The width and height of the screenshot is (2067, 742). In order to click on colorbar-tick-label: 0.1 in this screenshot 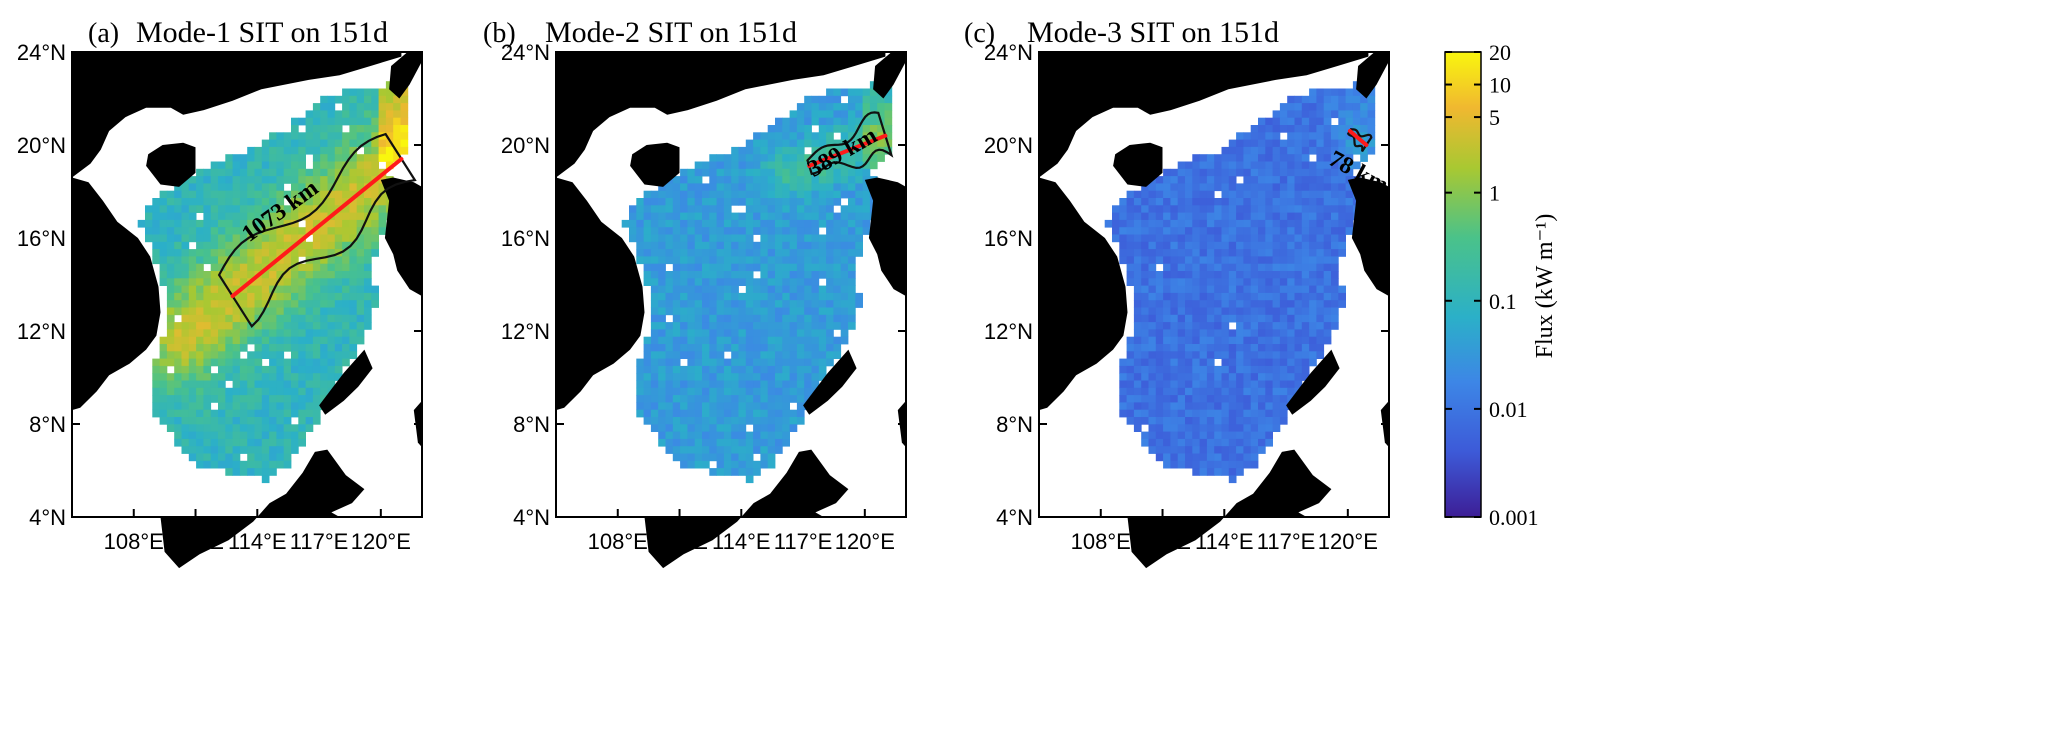, I will do `click(1503, 301)`.